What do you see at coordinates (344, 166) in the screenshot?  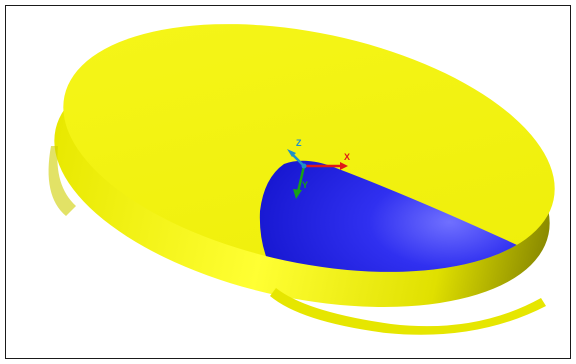 I see `x-axis-arrow-icon` at bounding box center [344, 166].